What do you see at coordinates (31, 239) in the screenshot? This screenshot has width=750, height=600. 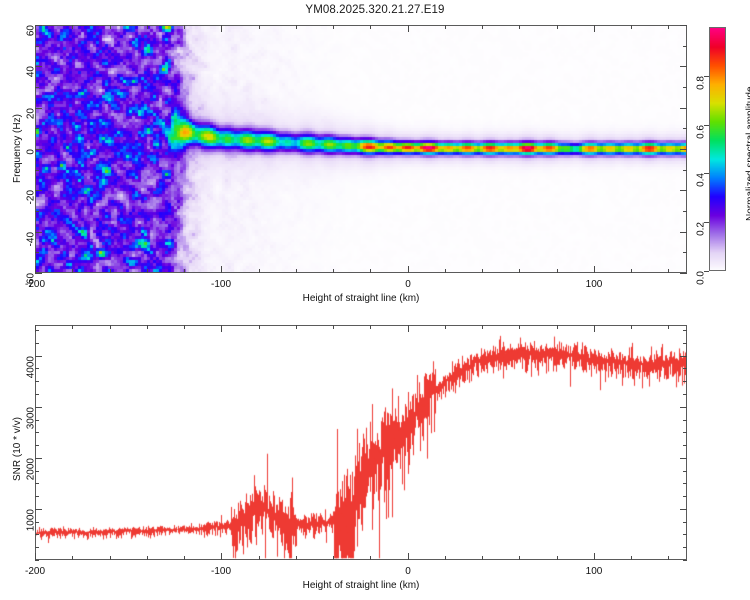 I see `axis-tick-label: -40` at bounding box center [31, 239].